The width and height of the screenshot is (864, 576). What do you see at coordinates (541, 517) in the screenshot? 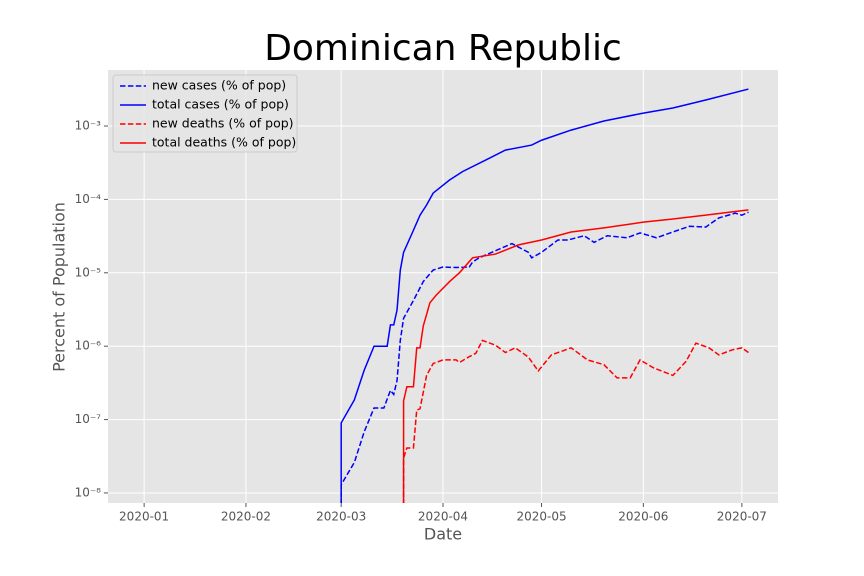
I see `x-tick-label: 2020-05` at bounding box center [541, 517].